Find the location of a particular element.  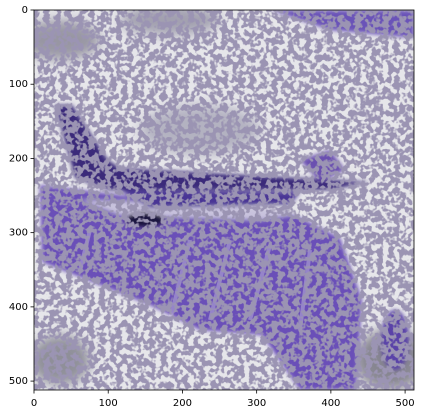

y-tick-label: 100 is located at coordinates (18, 84).